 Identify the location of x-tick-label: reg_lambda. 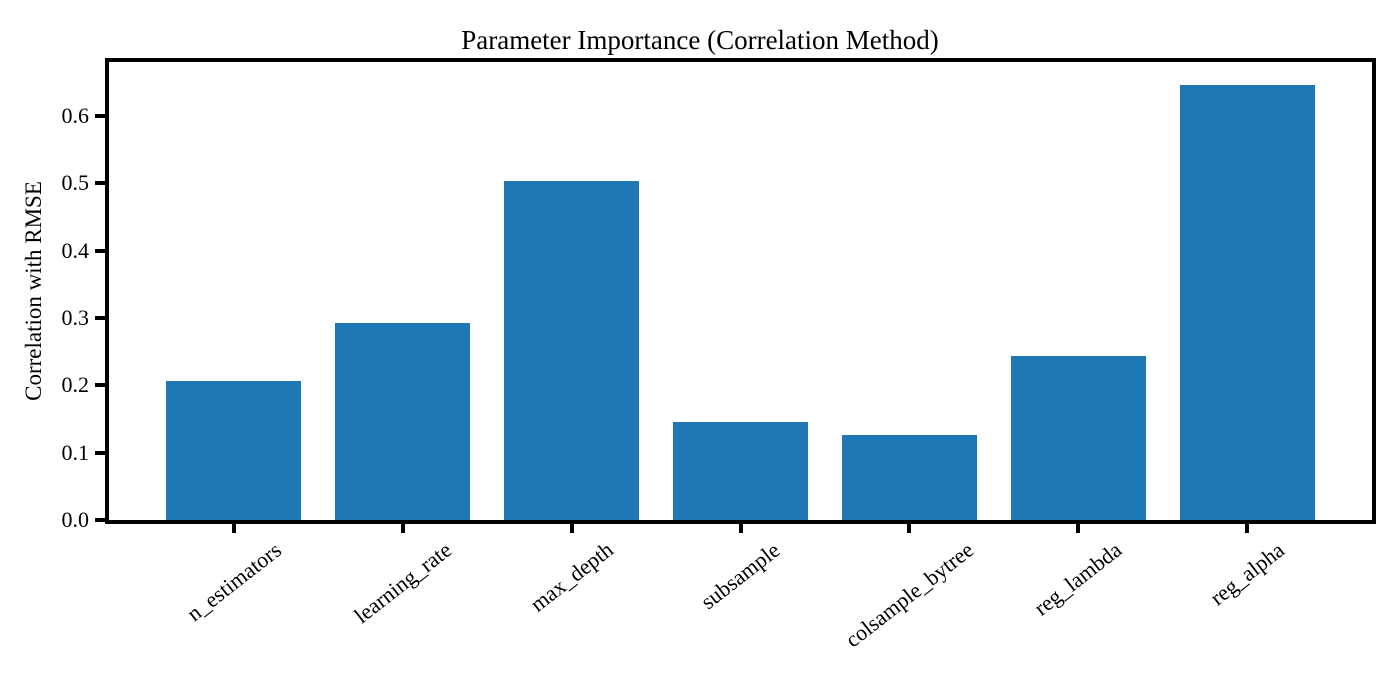
(1078, 579).